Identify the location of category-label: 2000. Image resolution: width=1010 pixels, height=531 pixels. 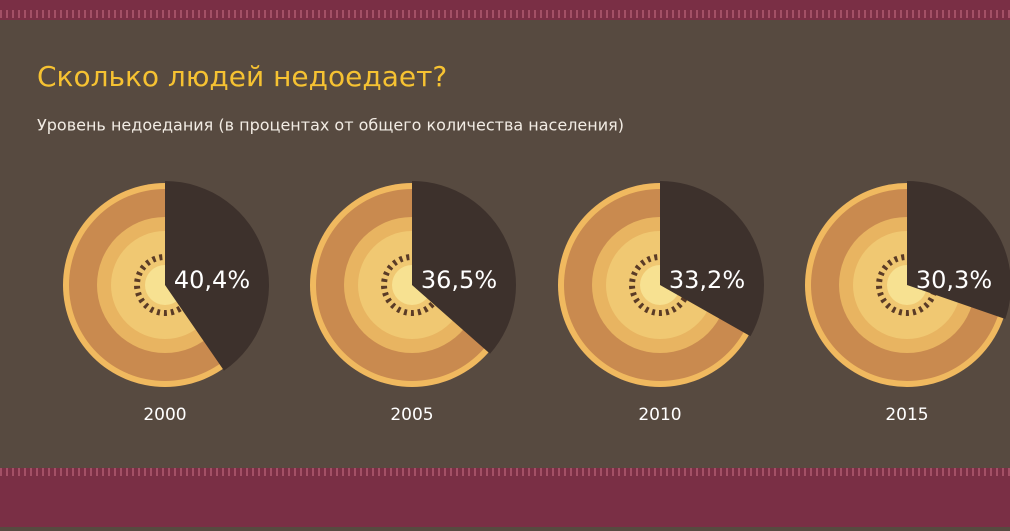
(164, 415).